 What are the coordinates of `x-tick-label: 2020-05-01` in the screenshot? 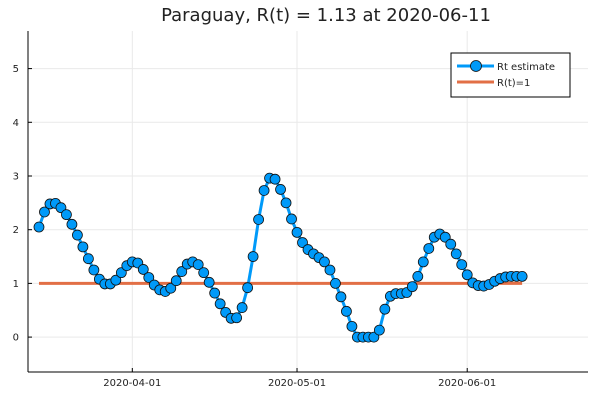 It's located at (297, 383).